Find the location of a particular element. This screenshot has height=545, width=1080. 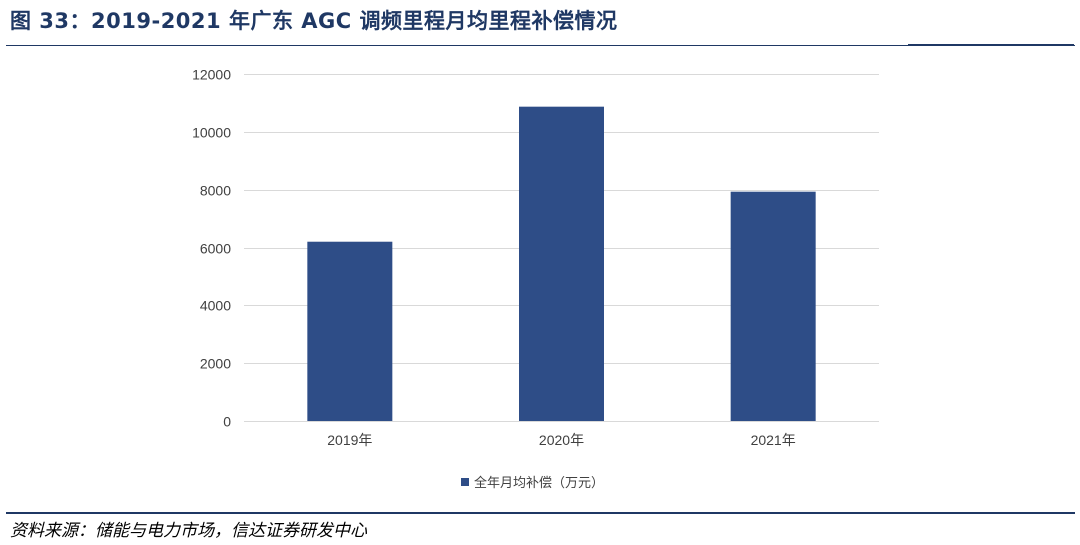

source-note: 资料来源：储能与电力市场，信达证券研发中心 is located at coordinates (188, 531).